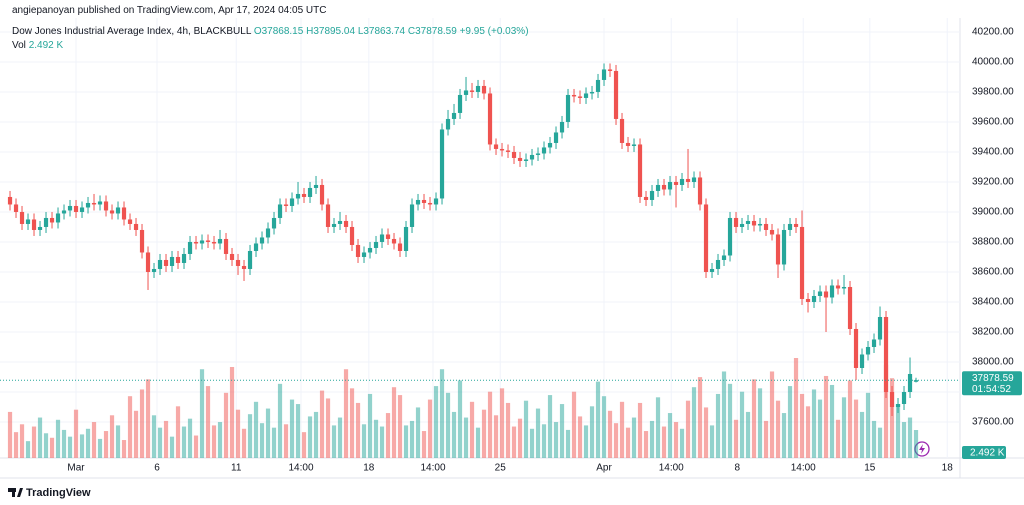 This screenshot has width=1024, height=505. Describe the element at coordinates (993, 32) in the screenshot. I see `y-tick-label: 40200.00` at that location.